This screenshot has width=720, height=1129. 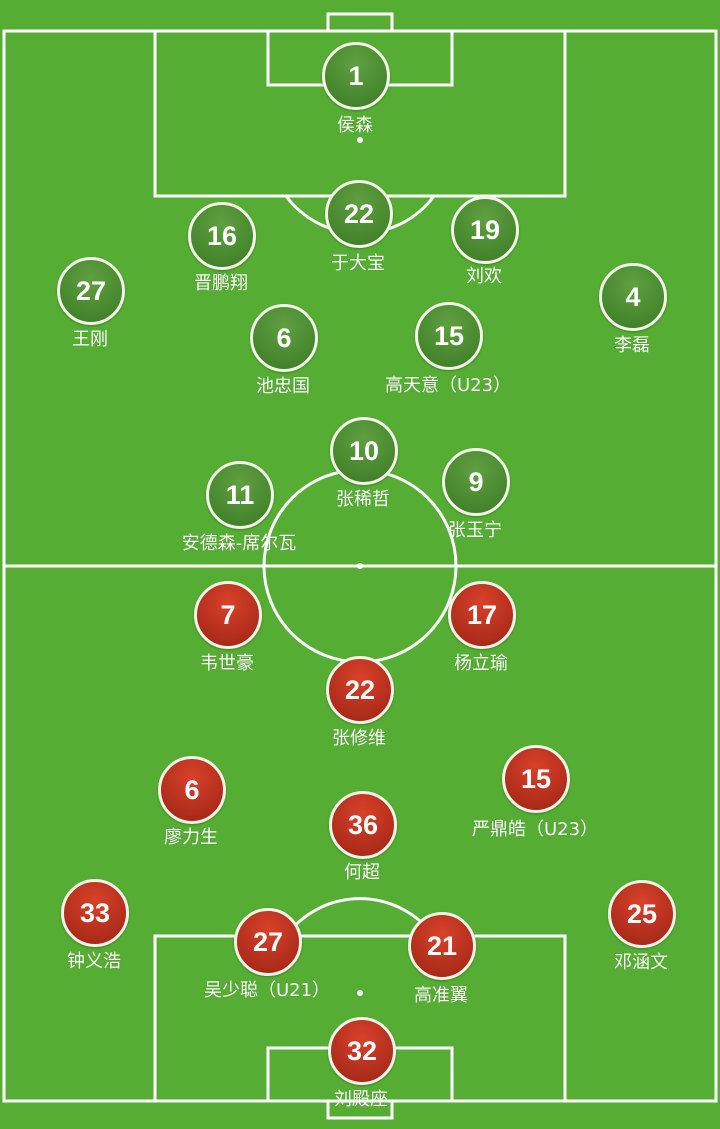 What do you see at coordinates (283, 386) in the screenshot?
I see `player-name: 池忠国` at bounding box center [283, 386].